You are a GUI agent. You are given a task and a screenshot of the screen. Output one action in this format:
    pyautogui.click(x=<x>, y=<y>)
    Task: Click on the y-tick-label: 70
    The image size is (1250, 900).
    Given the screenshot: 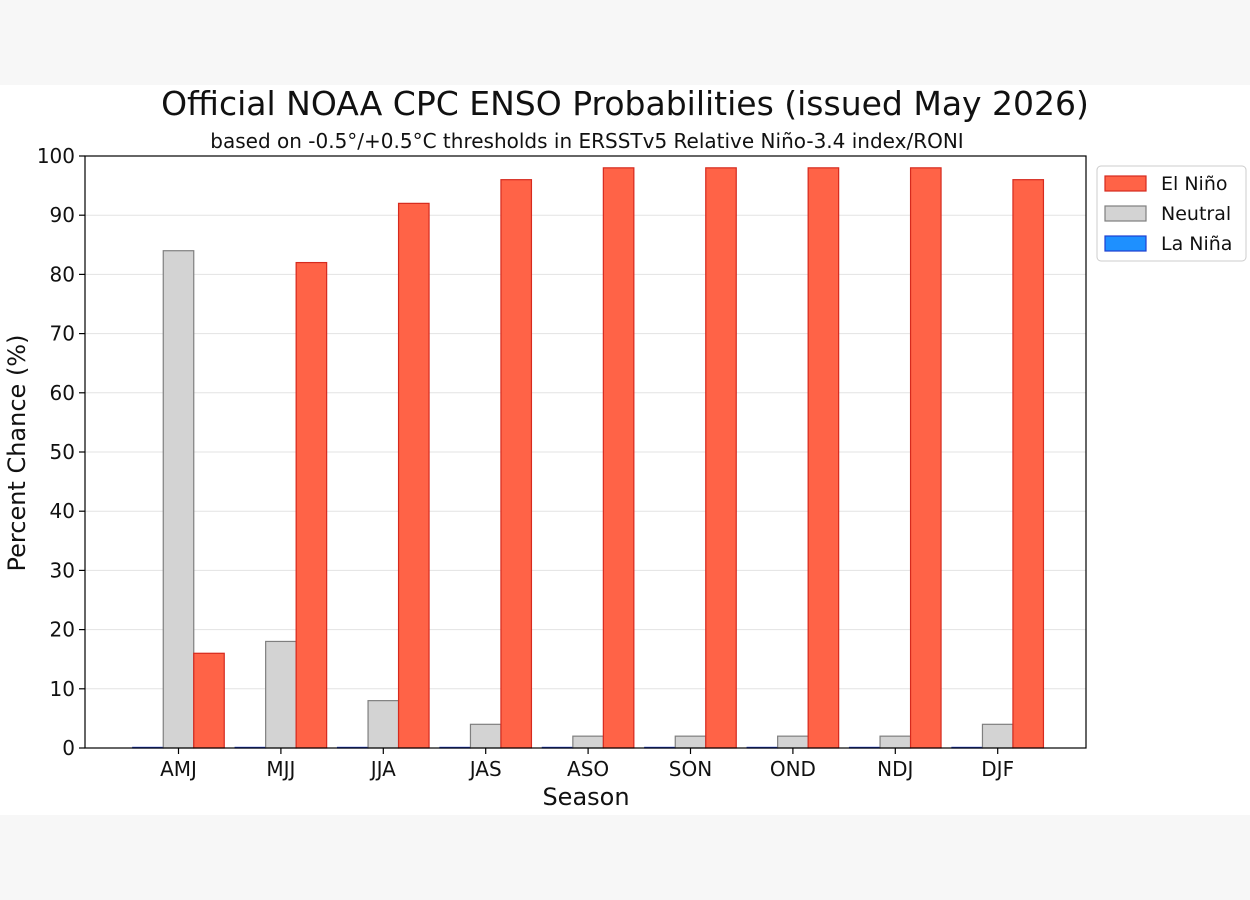 What is the action you would take?
    pyautogui.click(x=62, y=334)
    